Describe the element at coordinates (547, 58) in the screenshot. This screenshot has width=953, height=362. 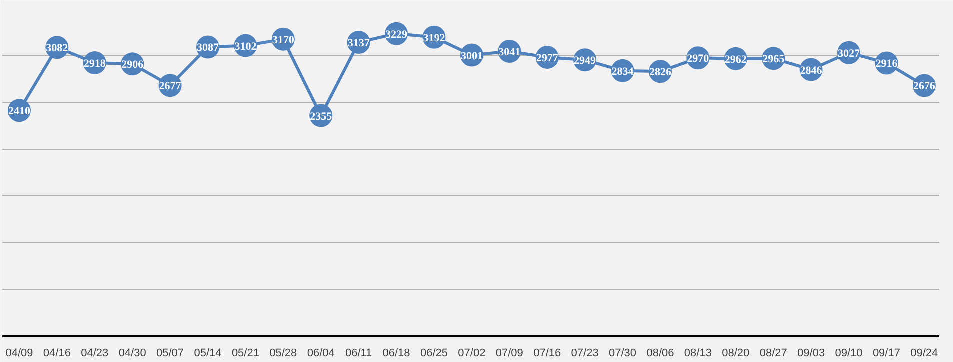
I see `data-label: 2977` at that location.